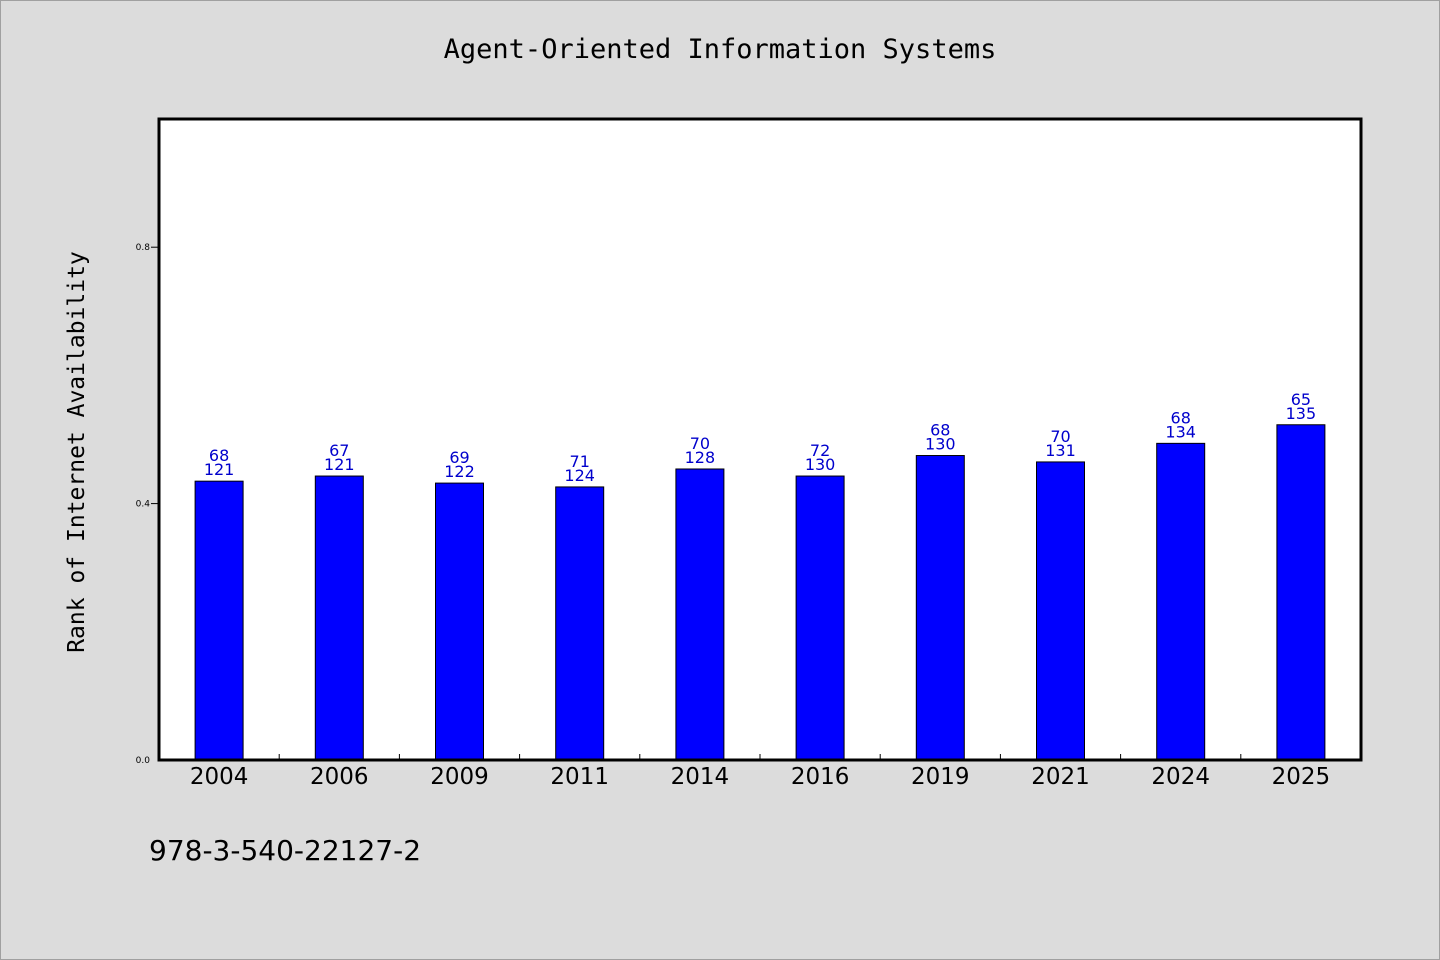 Image resolution: width=1440 pixels, height=960 pixels. I want to click on data-label-top: 67, so click(339, 450).